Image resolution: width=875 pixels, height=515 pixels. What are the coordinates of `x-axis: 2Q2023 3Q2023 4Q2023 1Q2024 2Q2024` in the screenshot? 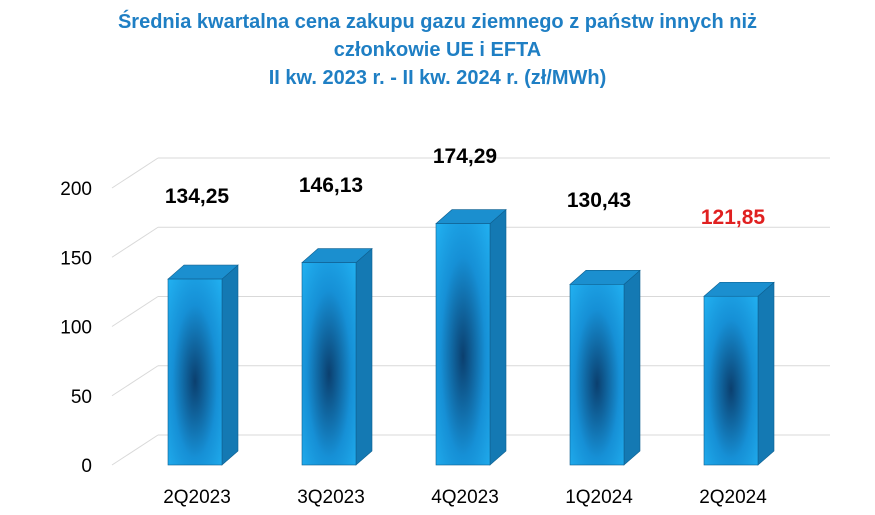 It's located at (465, 497).